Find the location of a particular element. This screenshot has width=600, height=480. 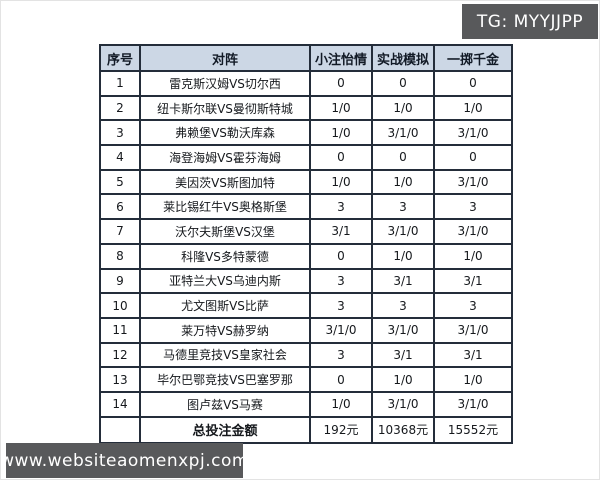

row-match: 沃尔夫斯堡VS汉堡 is located at coordinates (225, 231).